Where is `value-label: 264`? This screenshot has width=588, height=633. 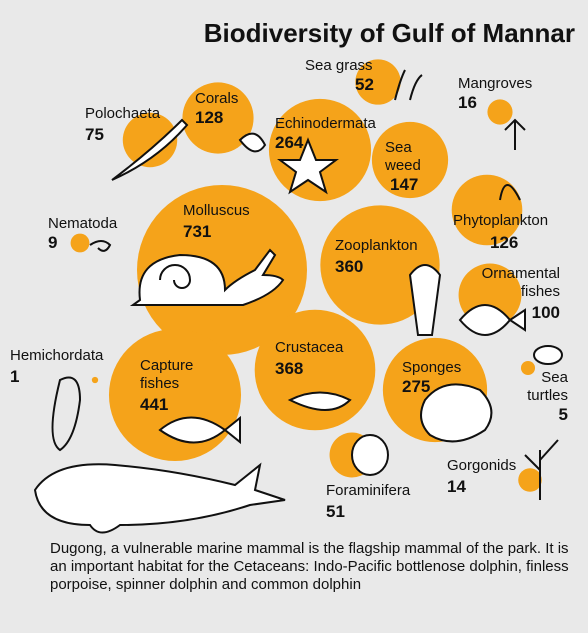
value-label: 264 is located at coordinates (289, 142).